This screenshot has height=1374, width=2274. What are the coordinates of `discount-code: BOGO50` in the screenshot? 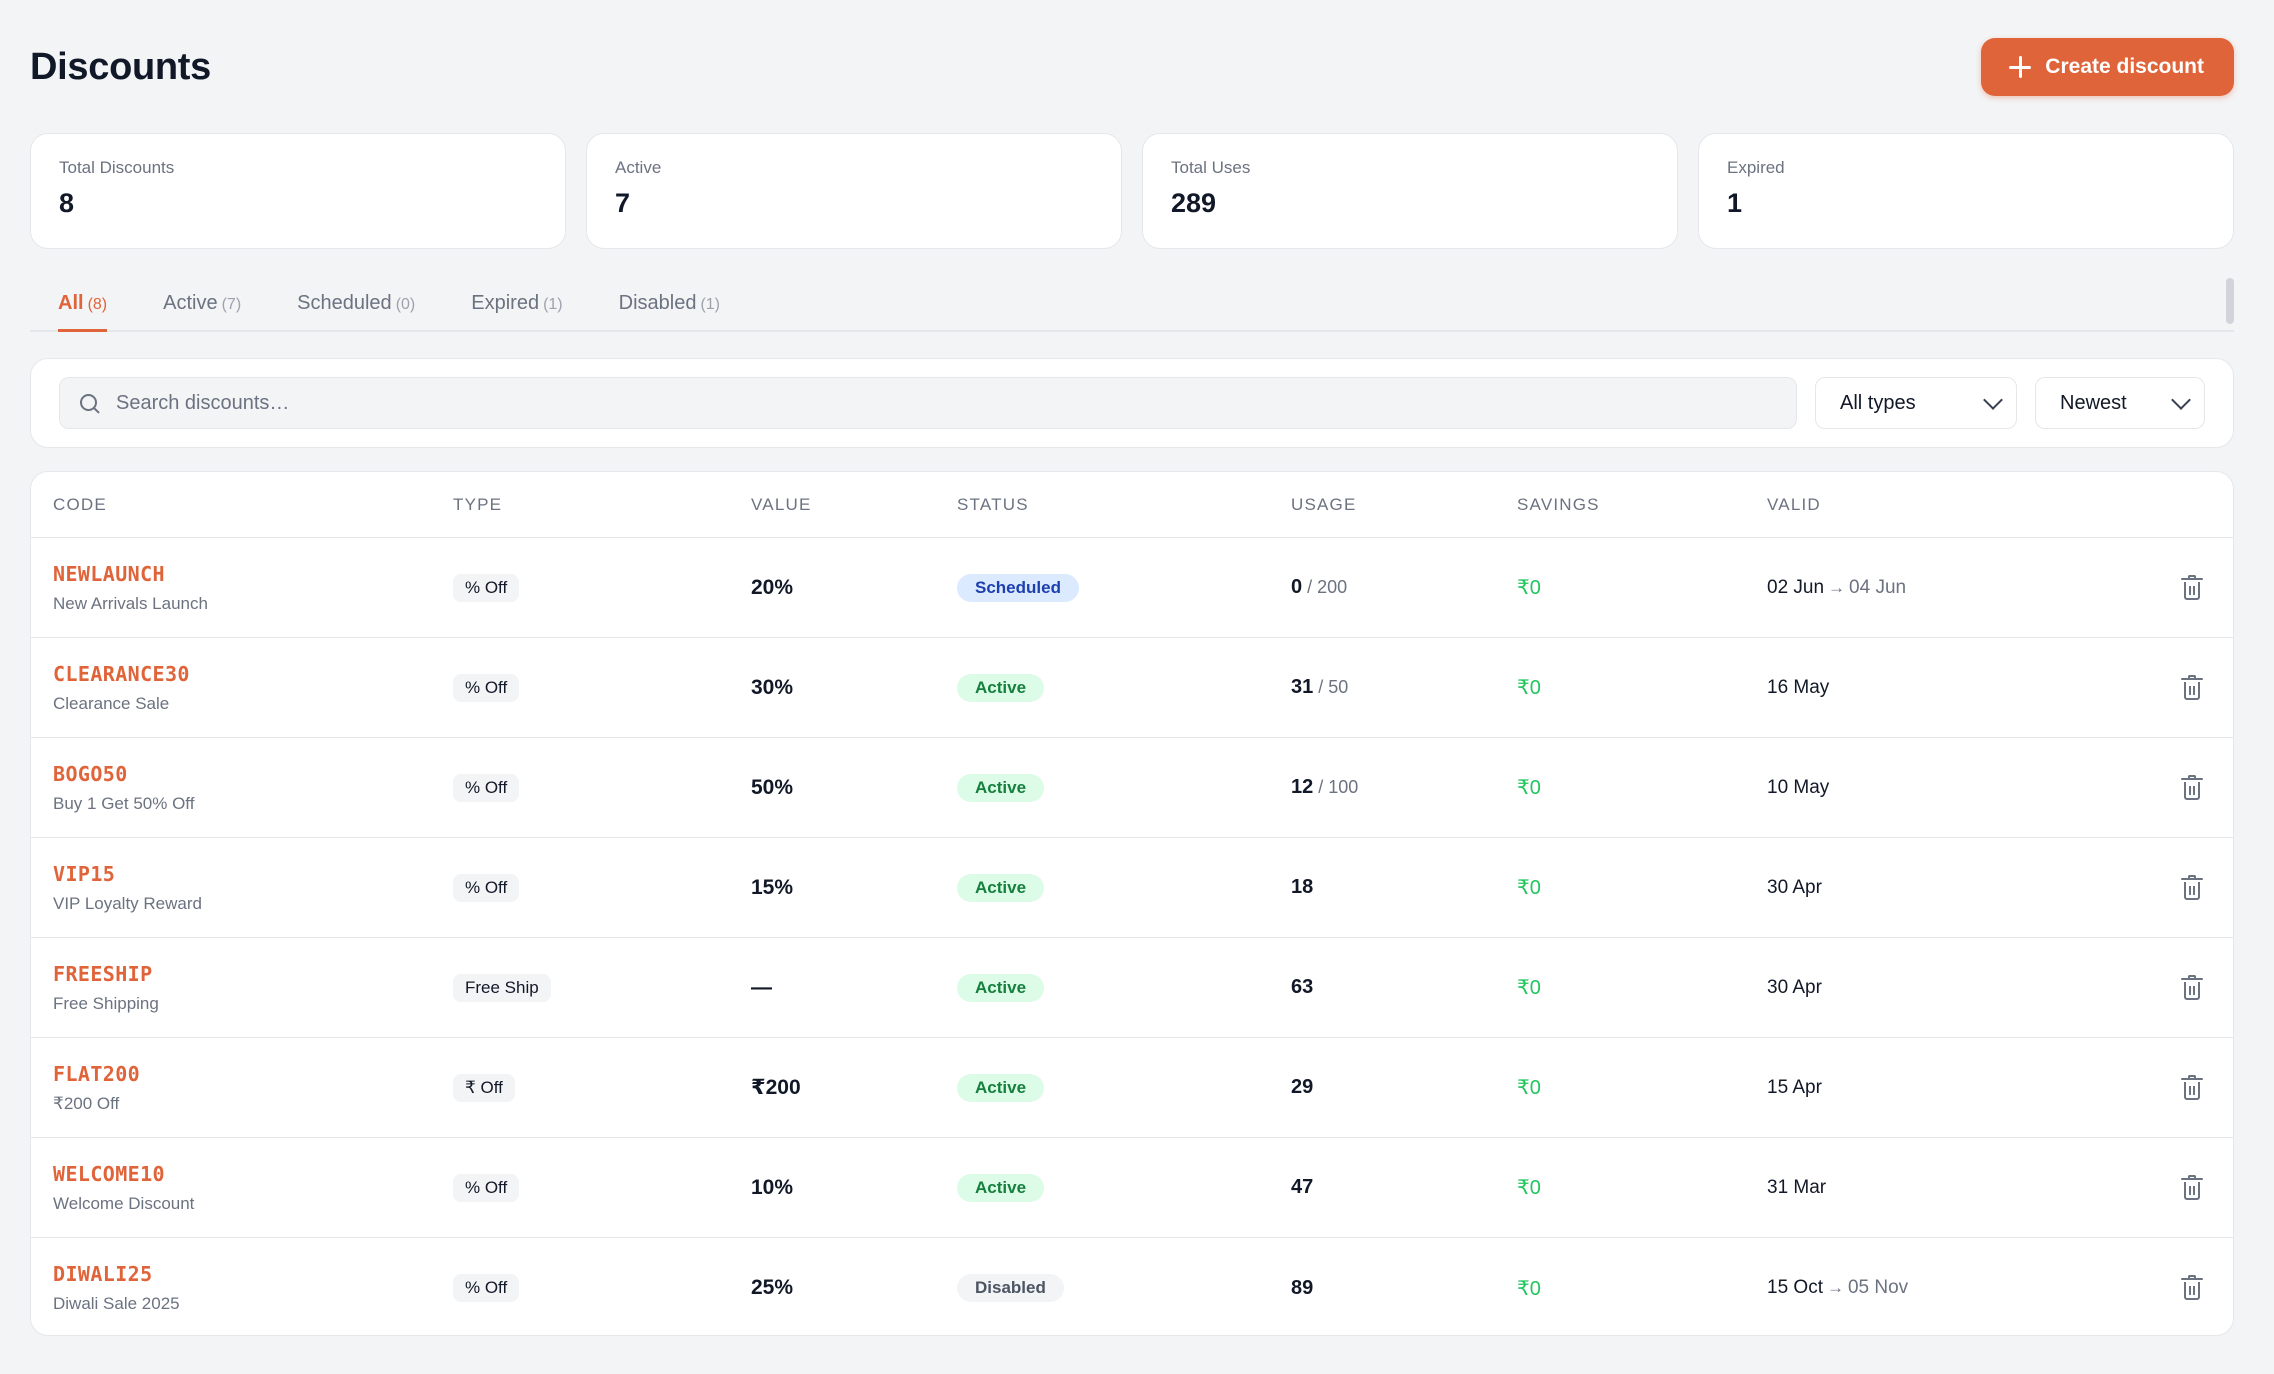 It's located at (90, 773).